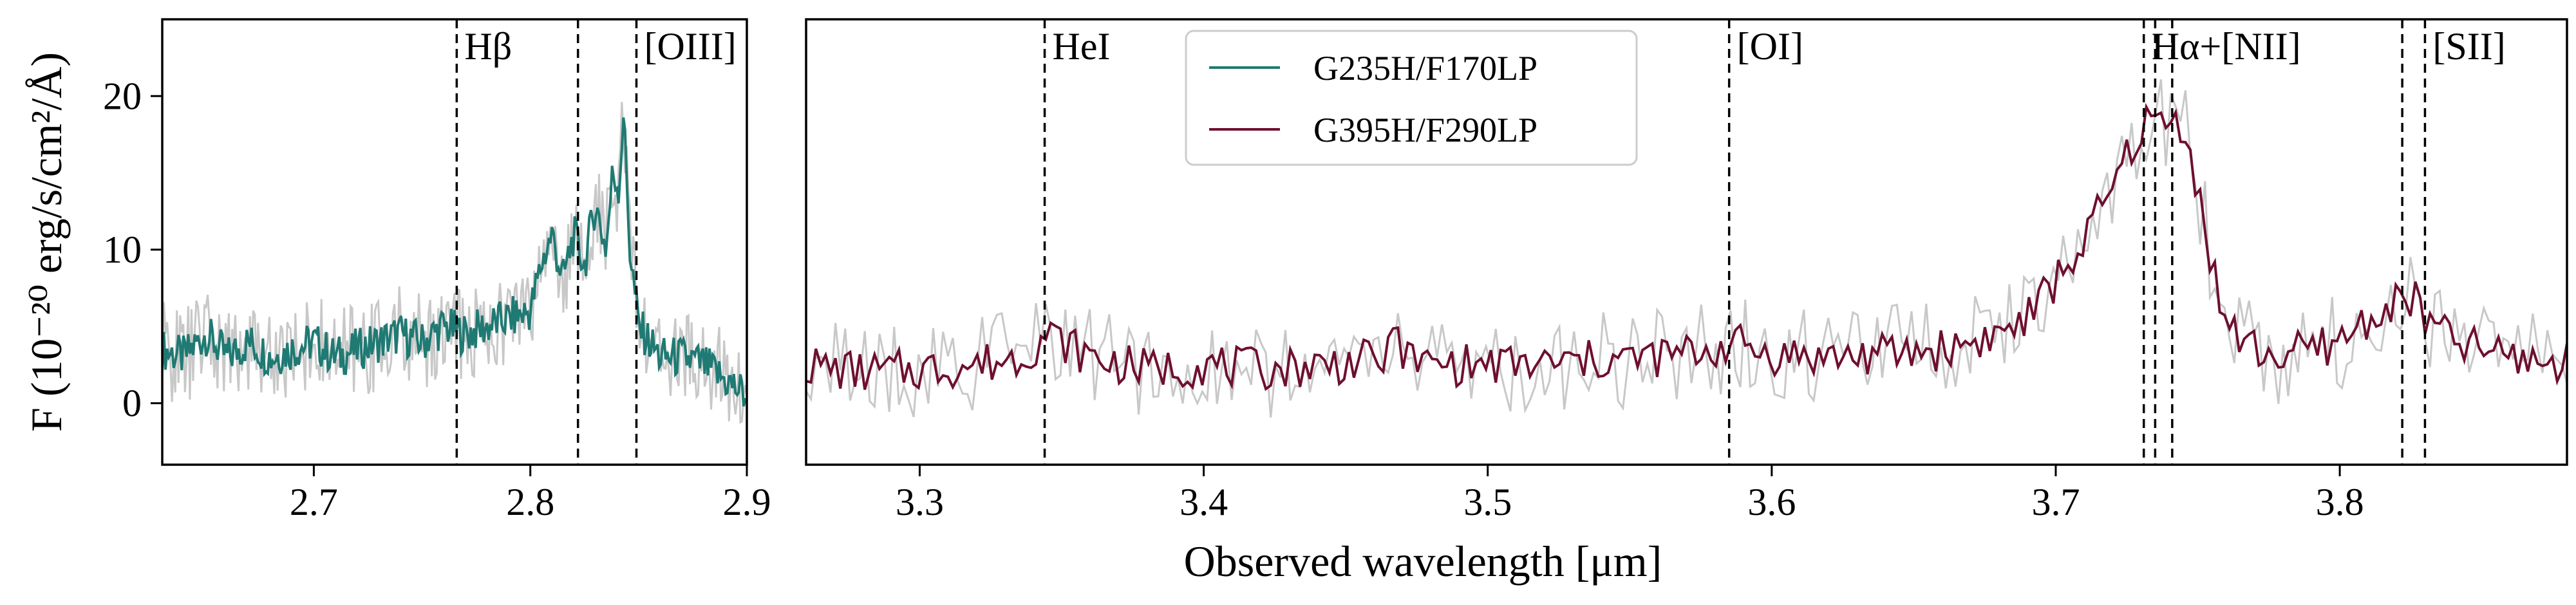 The image size is (2576, 605). Describe the element at coordinates (690, 46) in the screenshot. I see `emission-line-label: [OIII]` at that location.